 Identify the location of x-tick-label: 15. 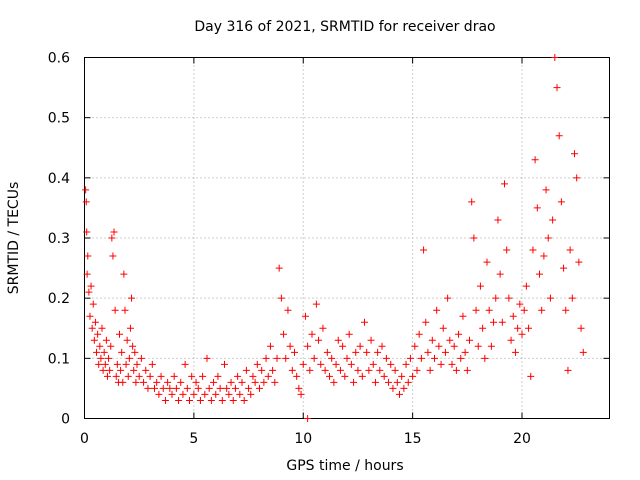
(413, 439).